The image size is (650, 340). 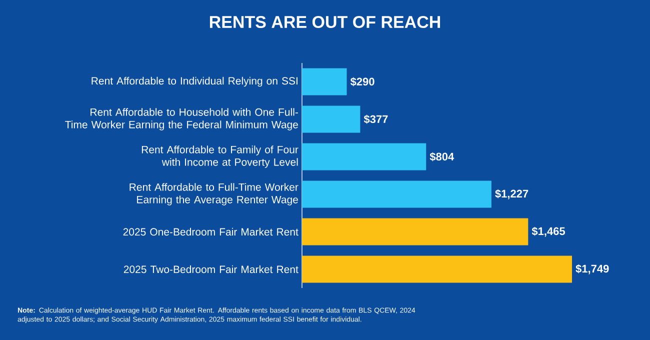 What do you see at coordinates (195, 81) in the screenshot?
I see `y-tick-label: Rent Affordable to Individual Relying on SSI` at bounding box center [195, 81].